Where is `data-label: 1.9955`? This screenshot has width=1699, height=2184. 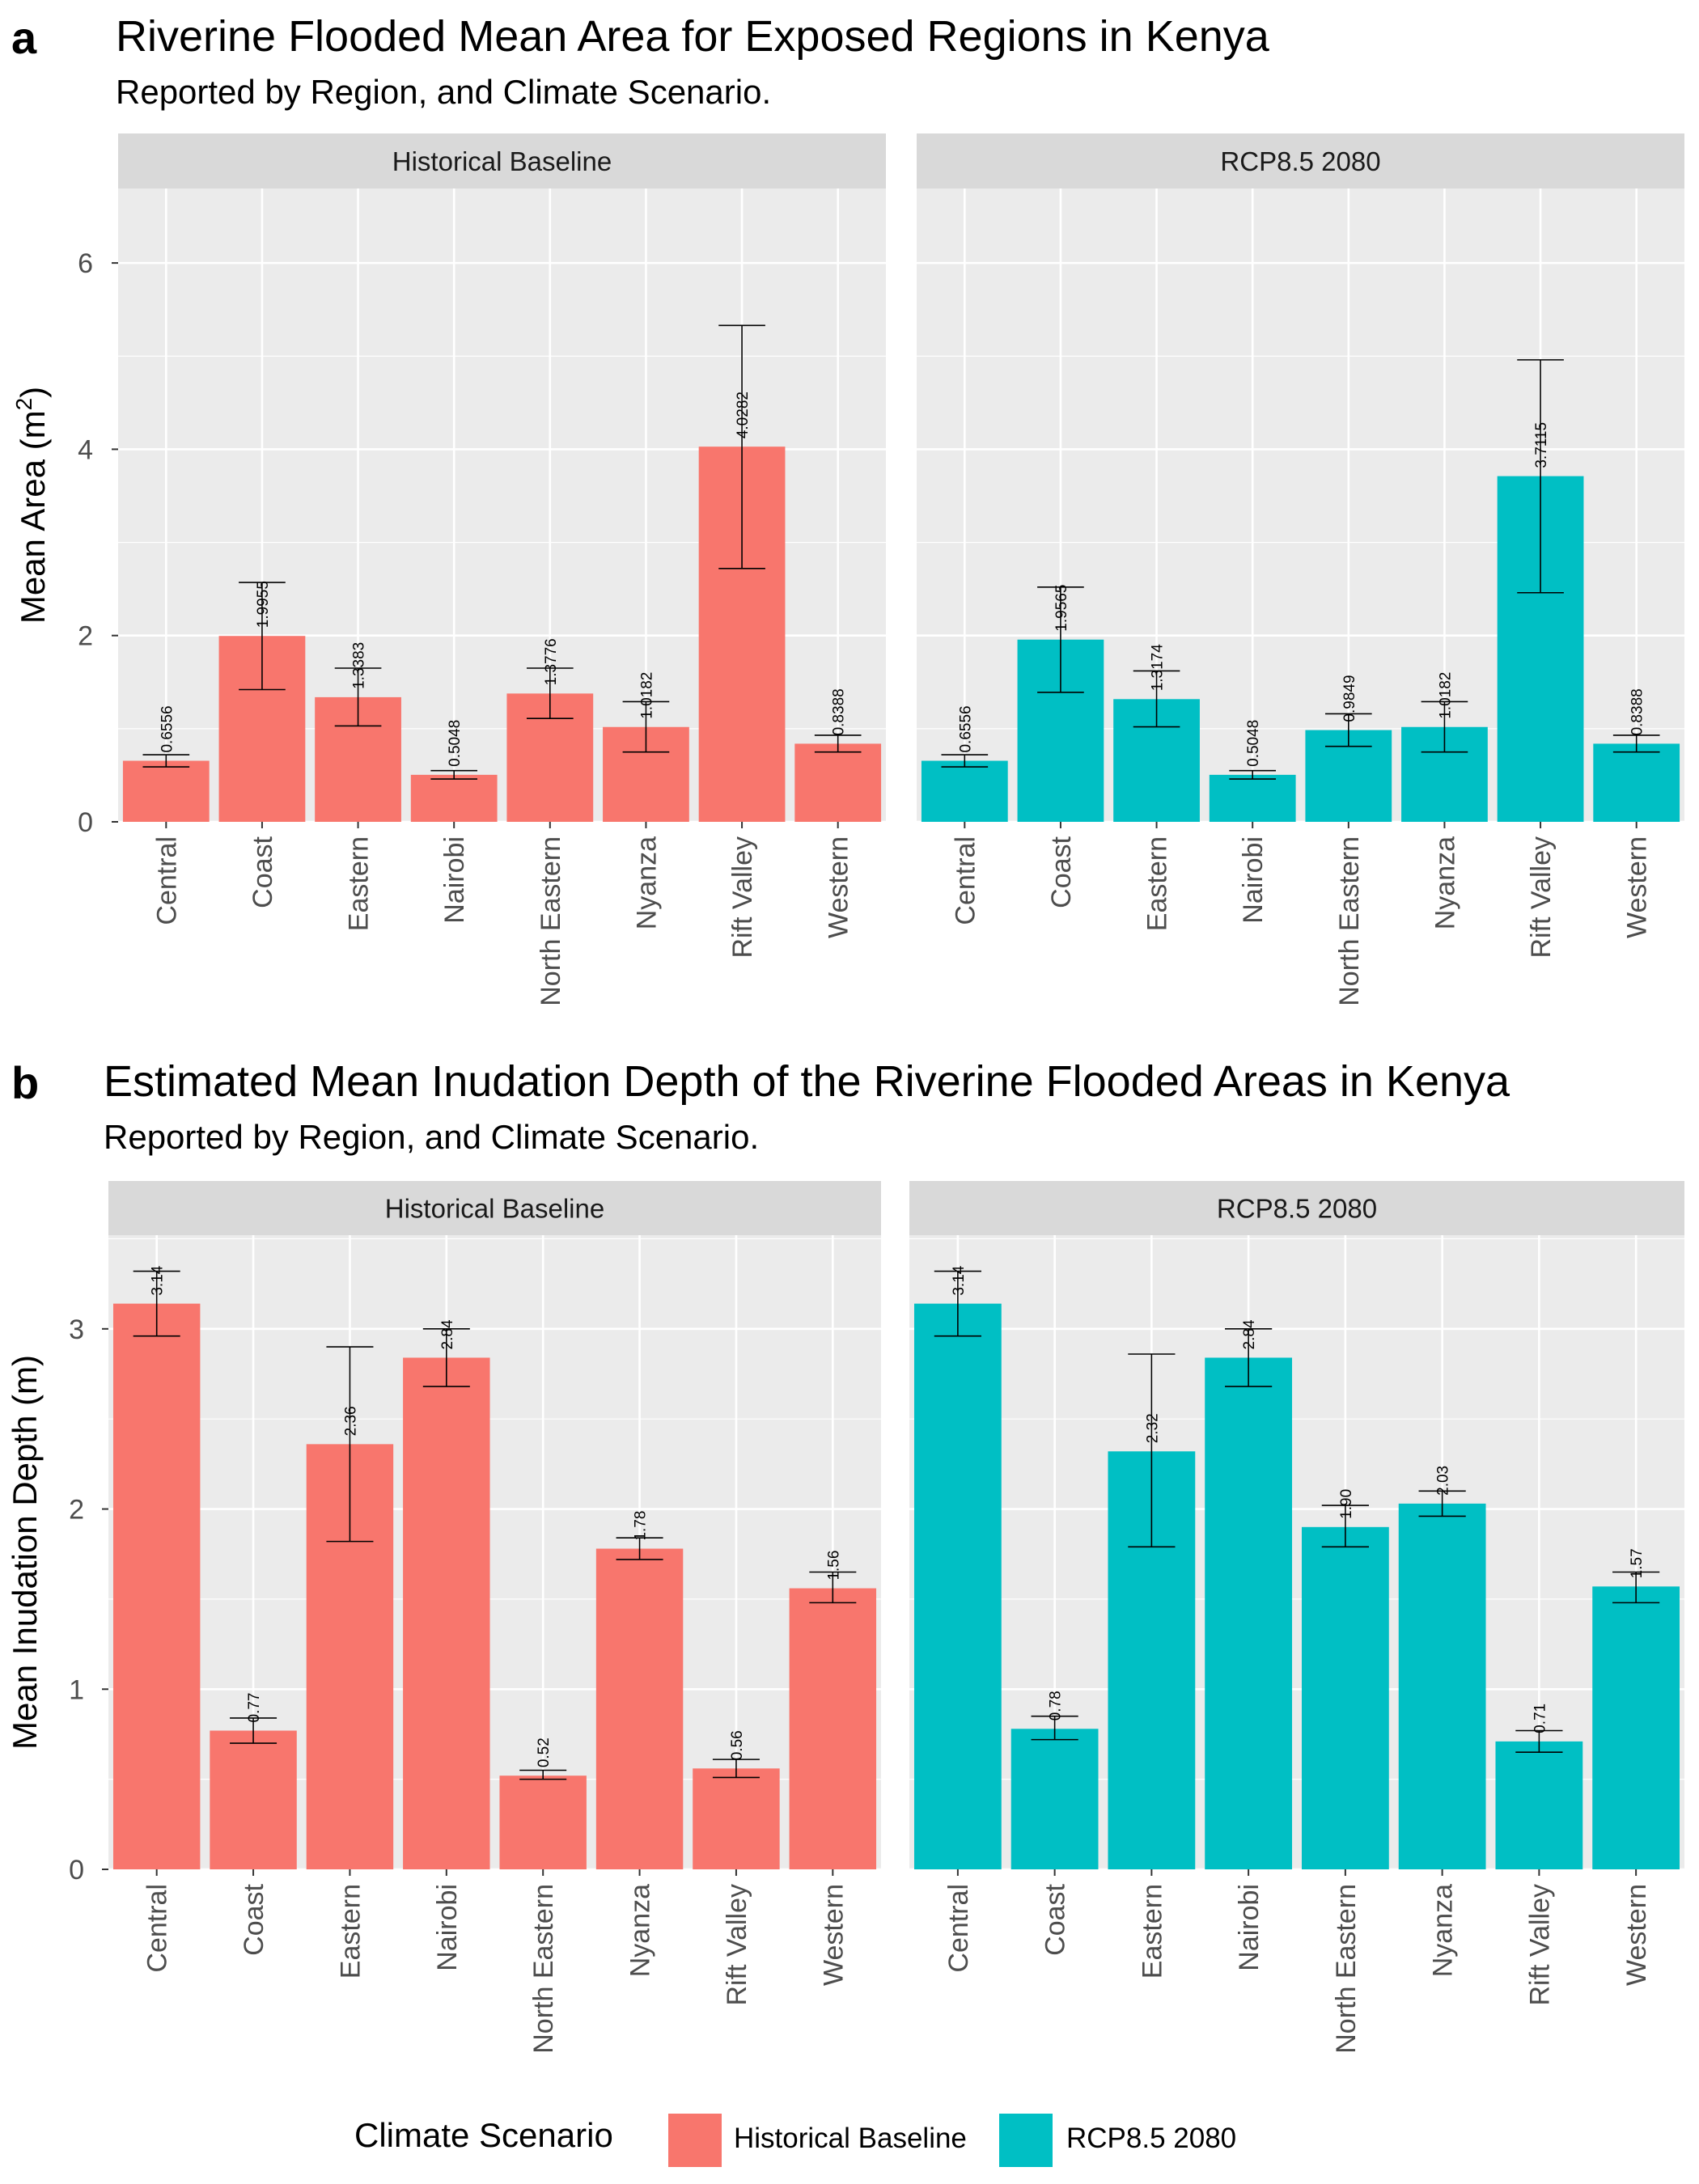
data-label: 1.9955 is located at coordinates (263, 604).